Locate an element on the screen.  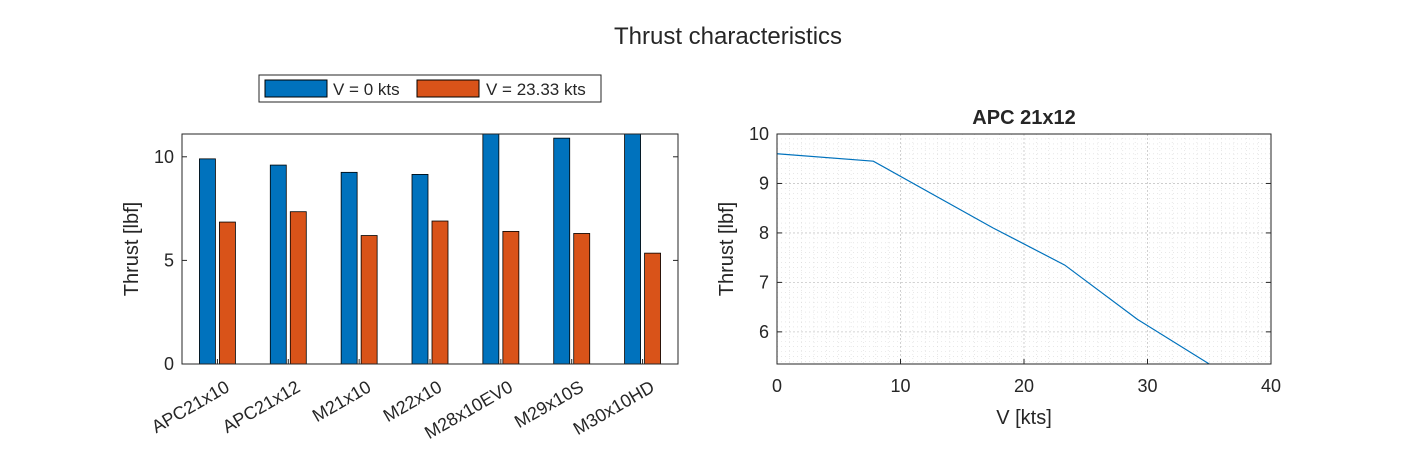
bar-x-tick-label: APC21x12 is located at coordinates (261, 407).